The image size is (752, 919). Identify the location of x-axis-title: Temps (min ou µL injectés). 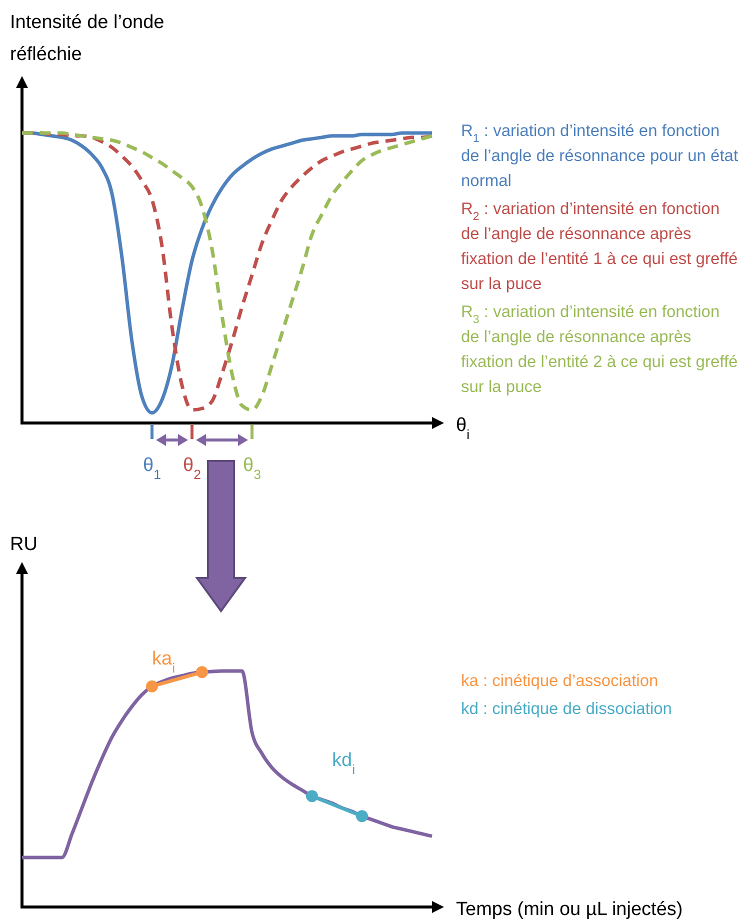
(569, 909).